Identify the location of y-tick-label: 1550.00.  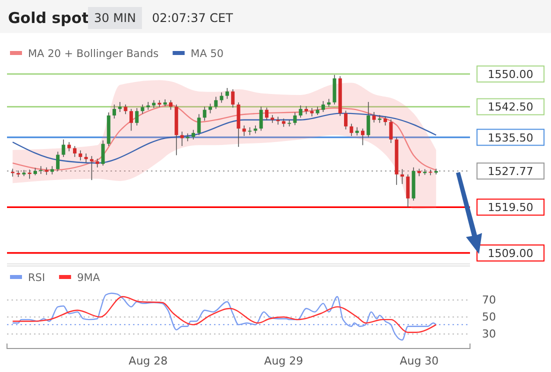
(511, 74).